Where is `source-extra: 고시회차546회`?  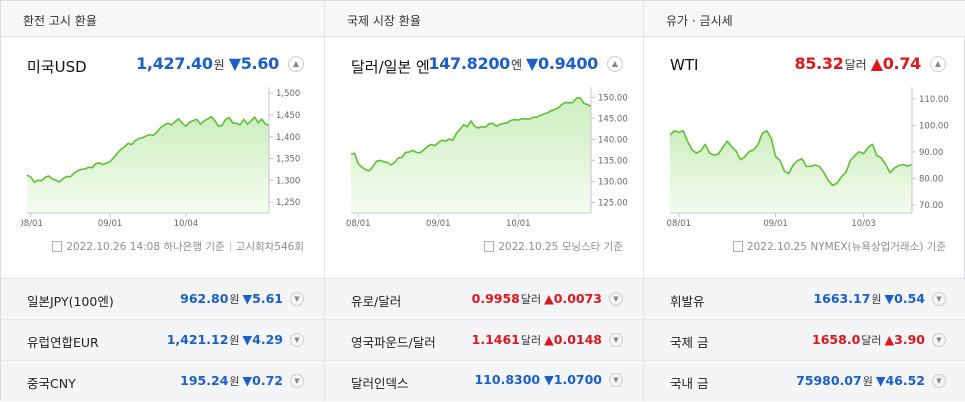 source-extra: 고시회차546회 is located at coordinates (269, 247).